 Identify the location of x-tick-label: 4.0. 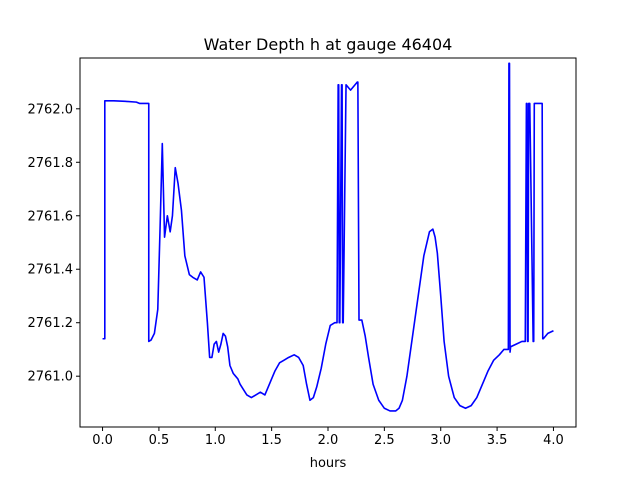
(553, 440).